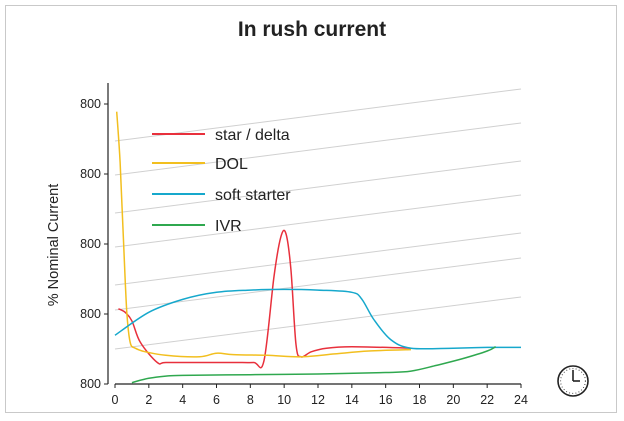  Describe the element at coordinates (252, 135) in the screenshot. I see `legend-label: star / delta` at that location.